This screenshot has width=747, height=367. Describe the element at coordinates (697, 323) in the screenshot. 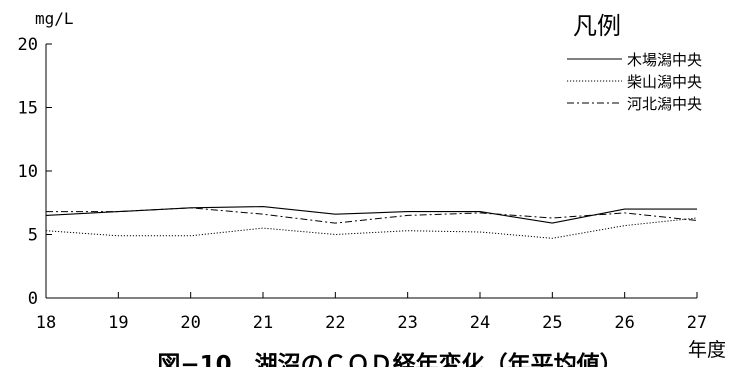

I see `x-tick-label: 27` at that location.